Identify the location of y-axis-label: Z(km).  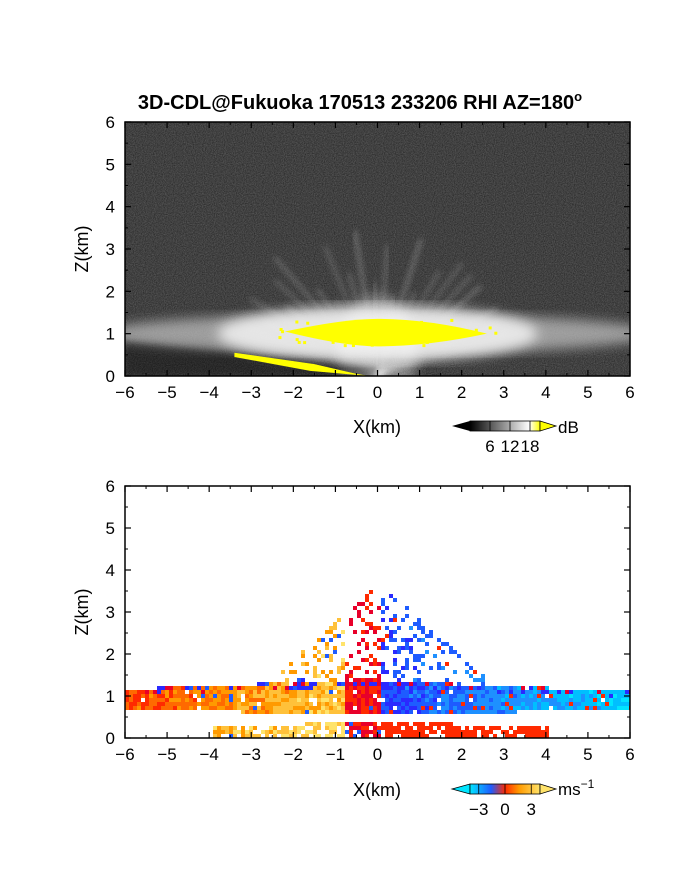
(82, 612).